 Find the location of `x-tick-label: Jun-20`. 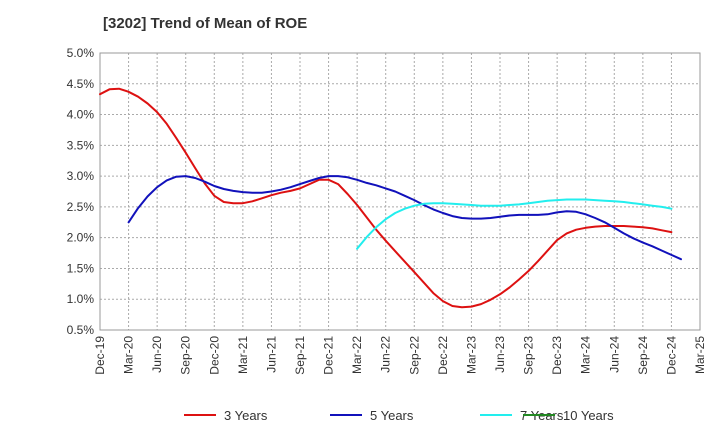

x-tick-label: Jun-20 is located at coordinates (157, 354).